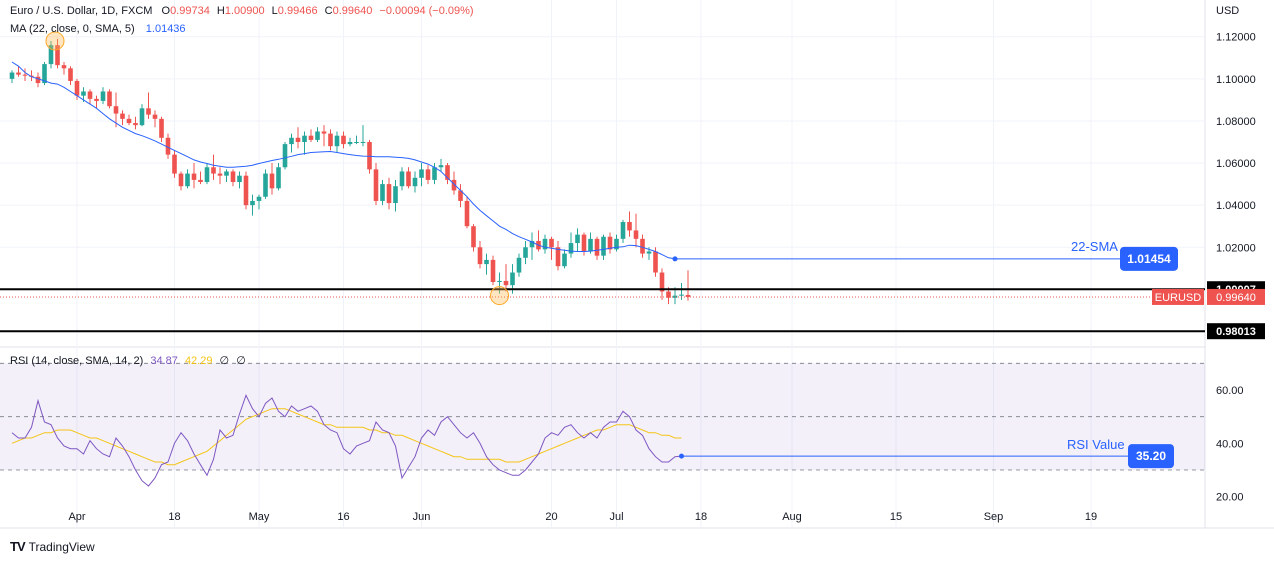  Describe the element at coordinates (81, 11) in the screenshot. I see `symbol-title: Euro / U.S. Dollar, 1D, FXCM` at that location.